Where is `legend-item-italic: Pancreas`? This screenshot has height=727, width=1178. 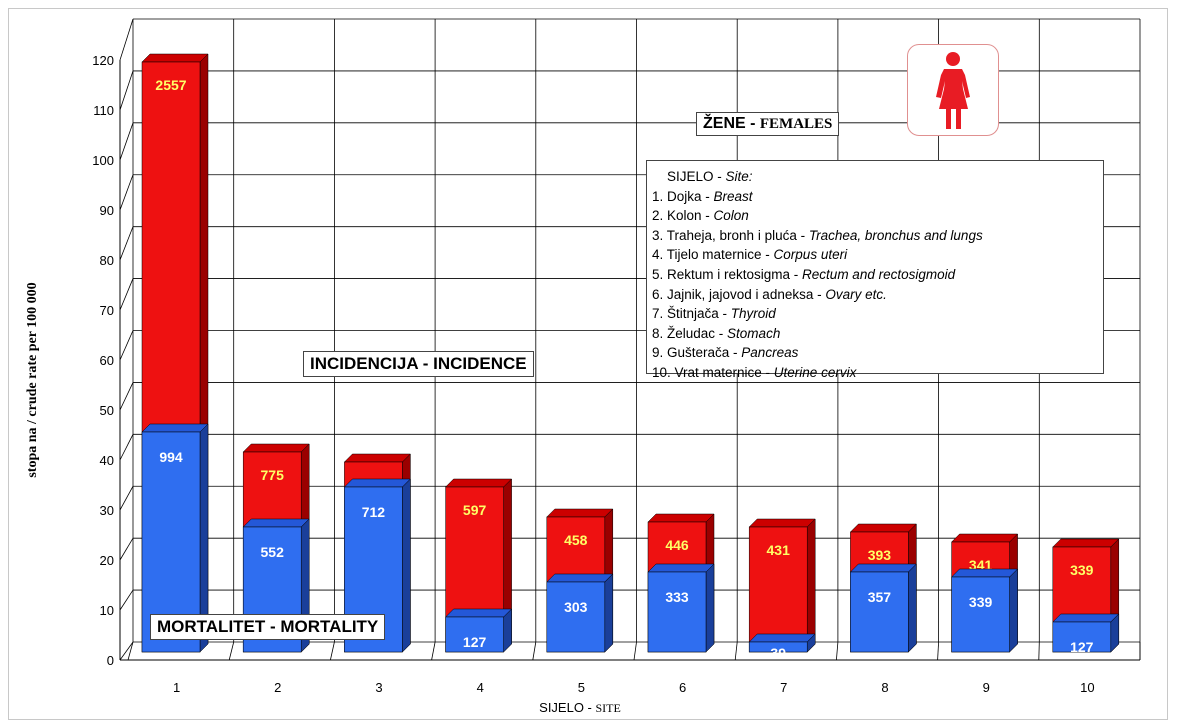
legend-item-italic: Pancreas is located at coordinates (770, 353).